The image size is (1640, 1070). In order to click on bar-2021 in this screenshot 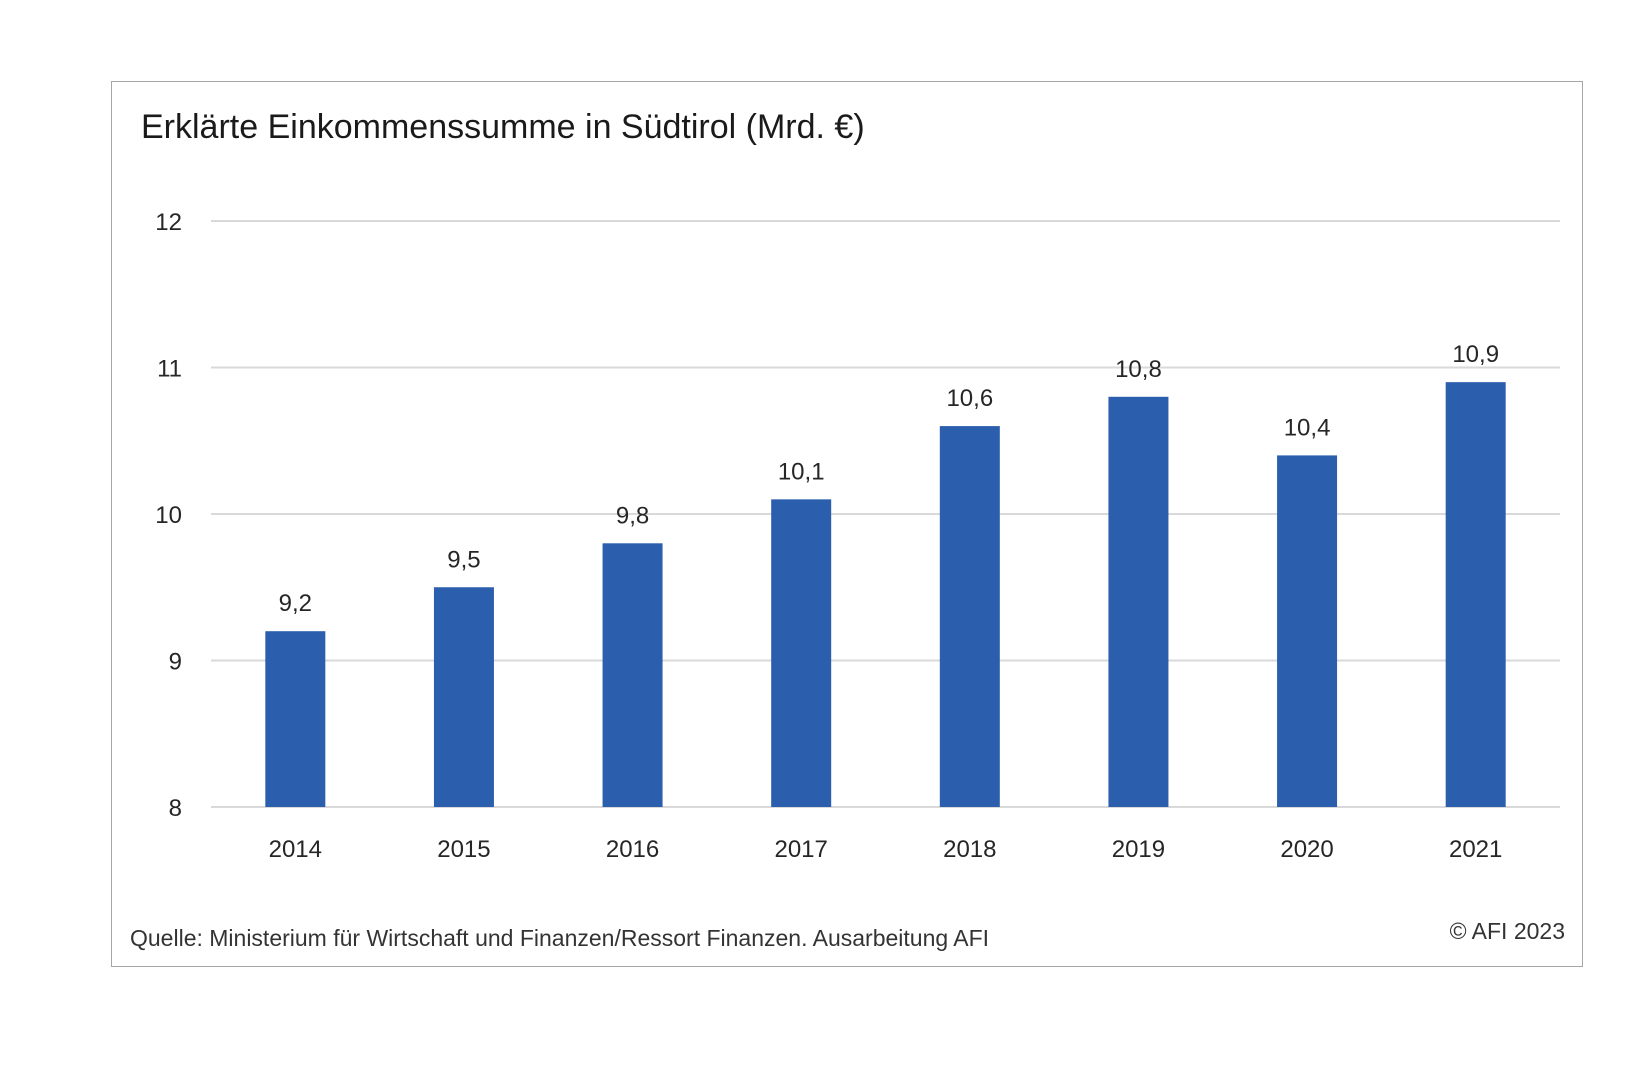, I will do `click(1475, 594)`.